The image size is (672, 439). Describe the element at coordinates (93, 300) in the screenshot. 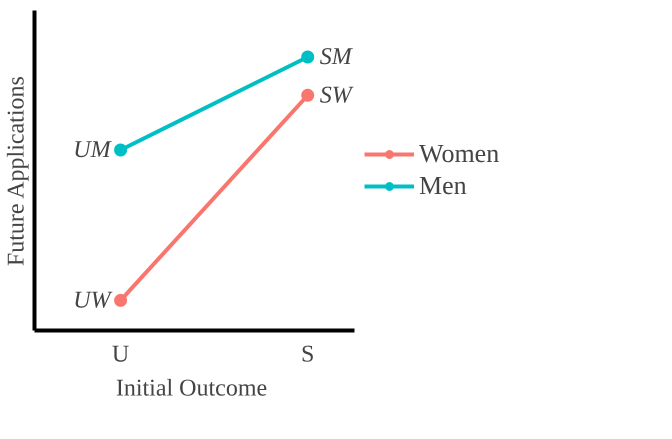

I see `annotation: UW` at that location.